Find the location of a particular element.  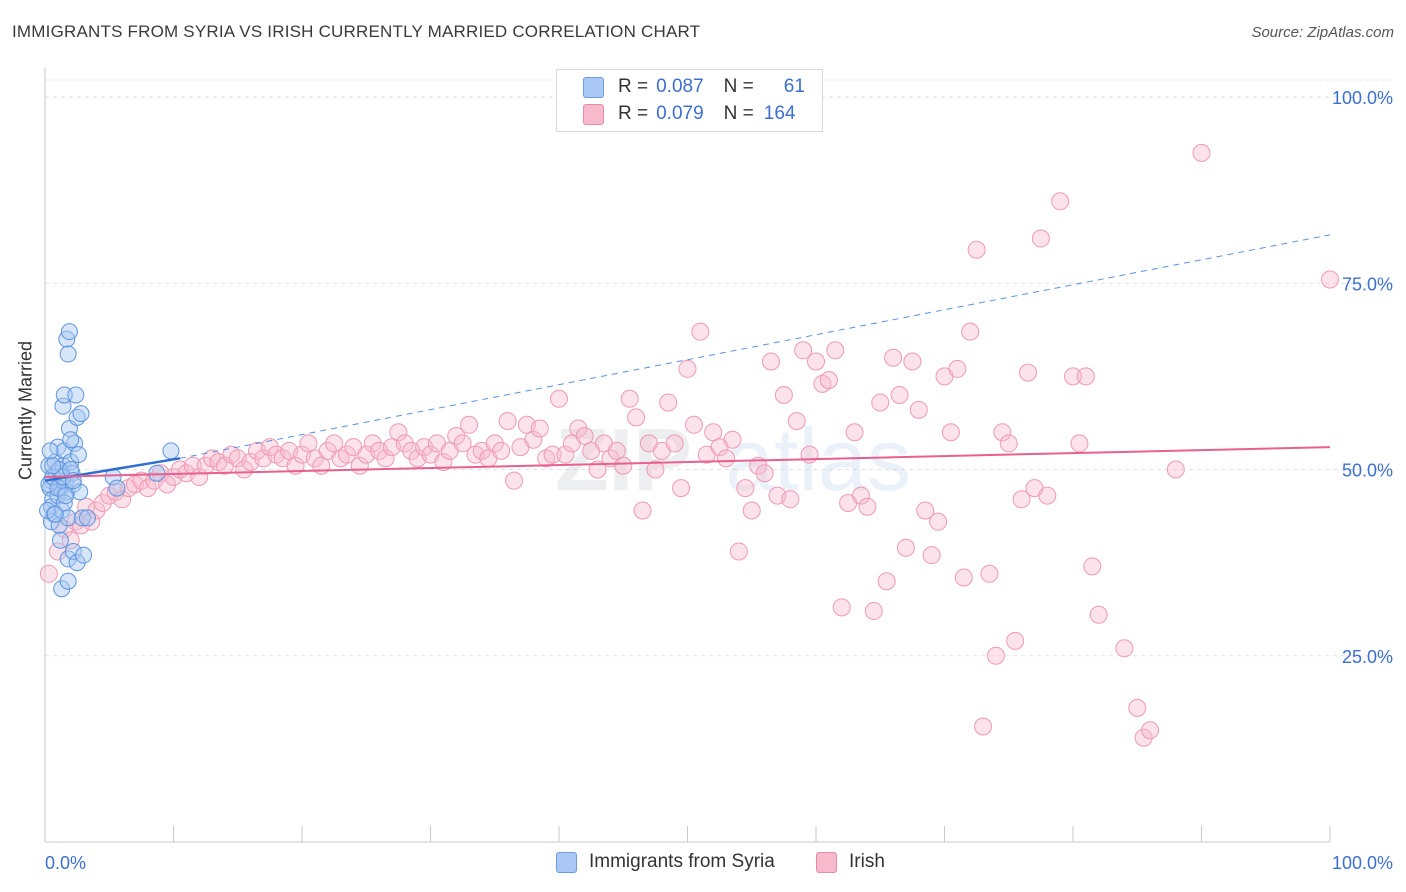

legend-r-value: 0.079 is located at coordinates (680, 113).